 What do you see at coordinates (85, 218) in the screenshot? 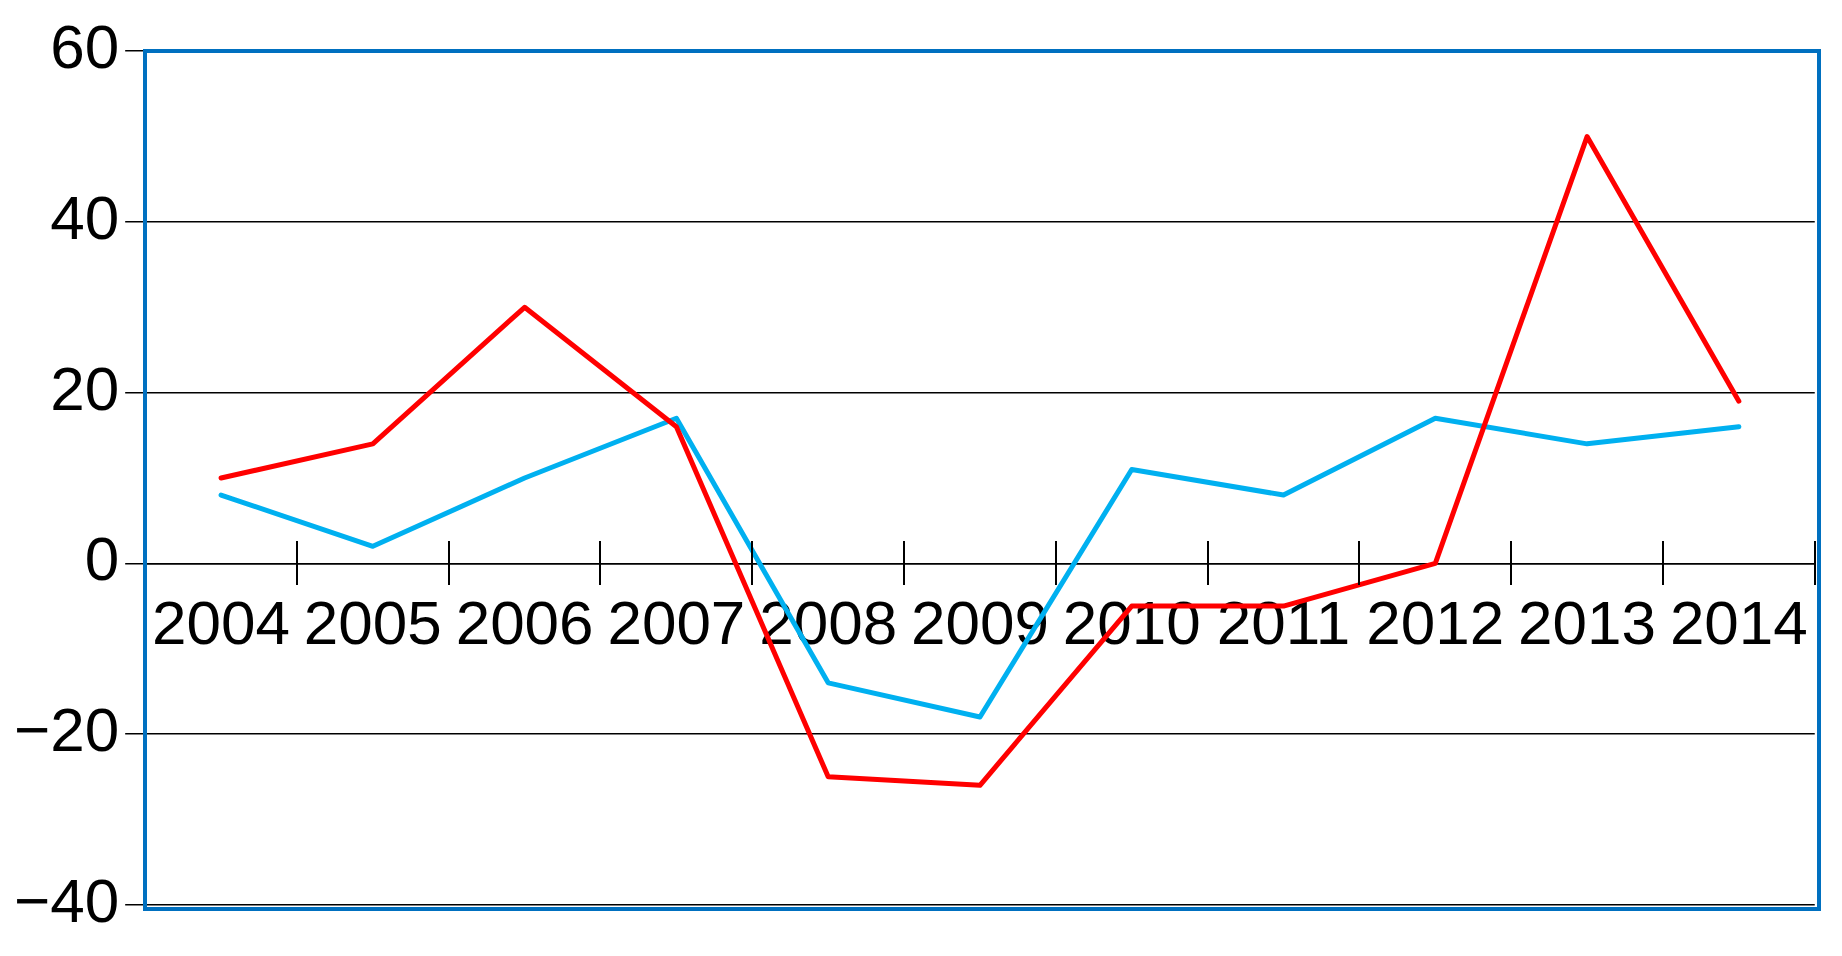
I see `y-tick-label: 40` at bounding box center [85, 218].